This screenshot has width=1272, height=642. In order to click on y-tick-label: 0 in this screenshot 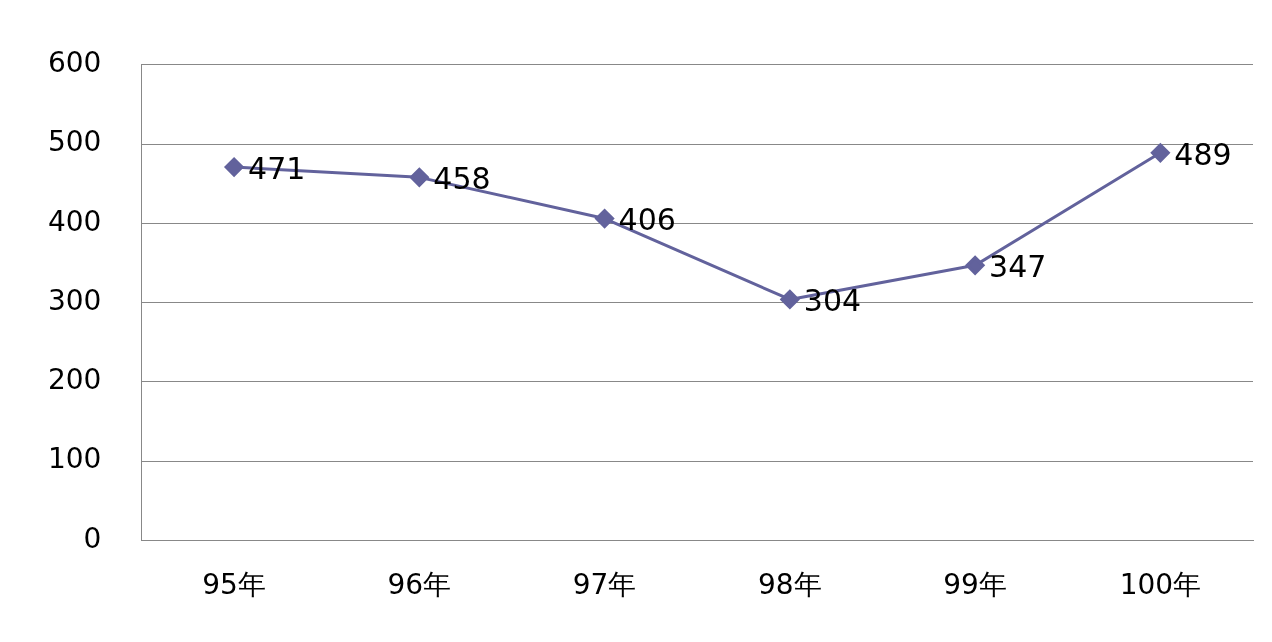, I will do `click(92, 538)`.